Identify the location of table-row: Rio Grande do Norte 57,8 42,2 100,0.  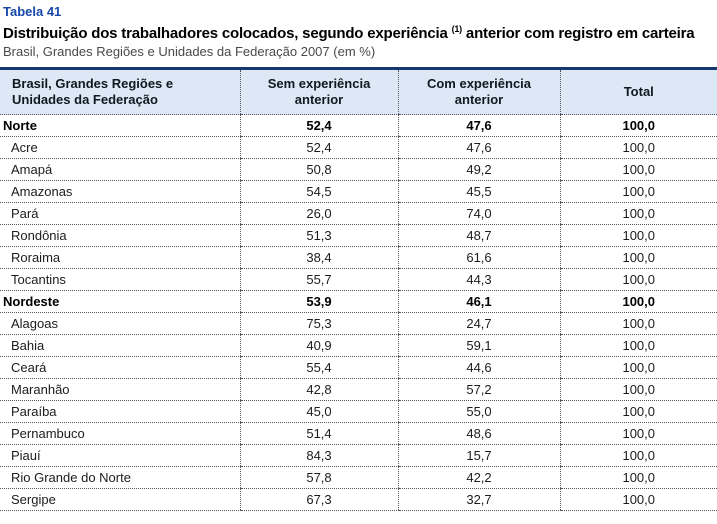
(358, 477).